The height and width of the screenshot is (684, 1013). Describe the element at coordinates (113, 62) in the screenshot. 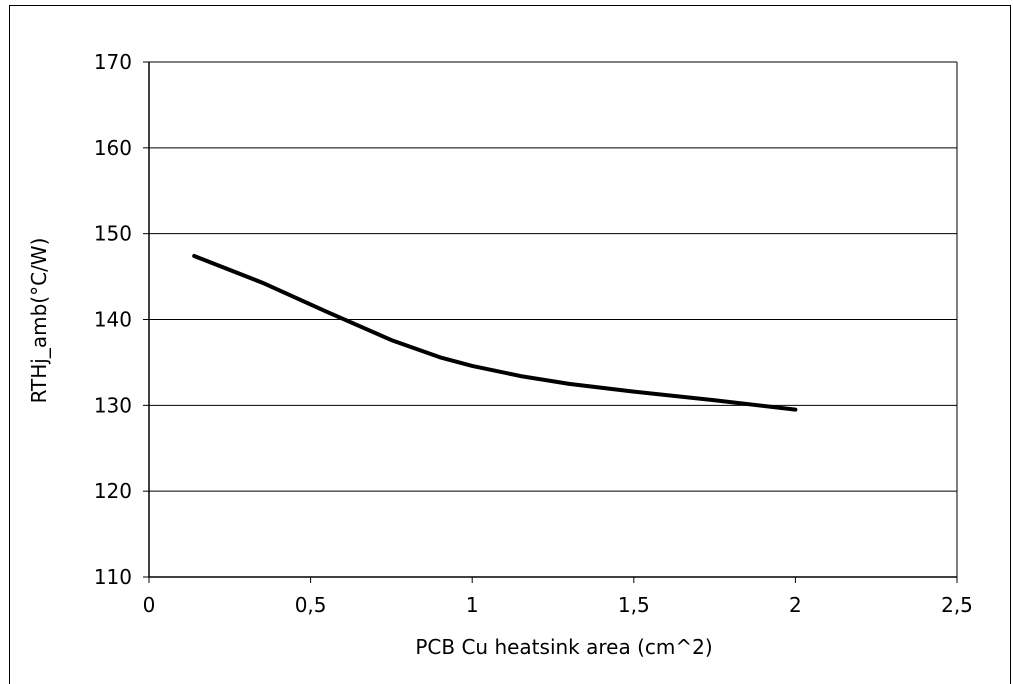

I see `y-tick-label-6: 170` at that location.